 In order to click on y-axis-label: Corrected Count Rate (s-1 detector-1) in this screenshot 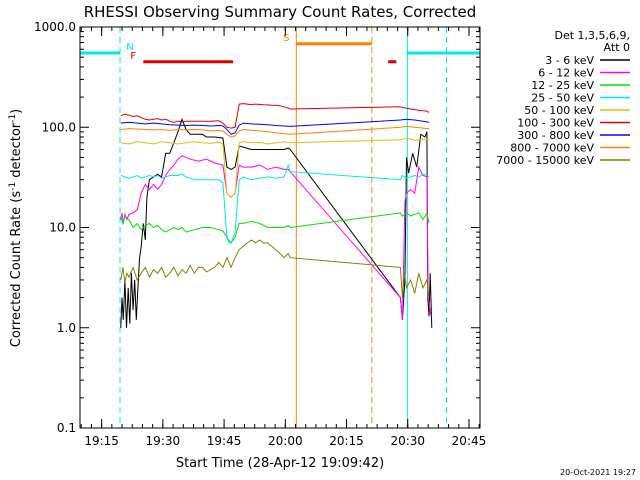, I will do `click(16, 228)`.